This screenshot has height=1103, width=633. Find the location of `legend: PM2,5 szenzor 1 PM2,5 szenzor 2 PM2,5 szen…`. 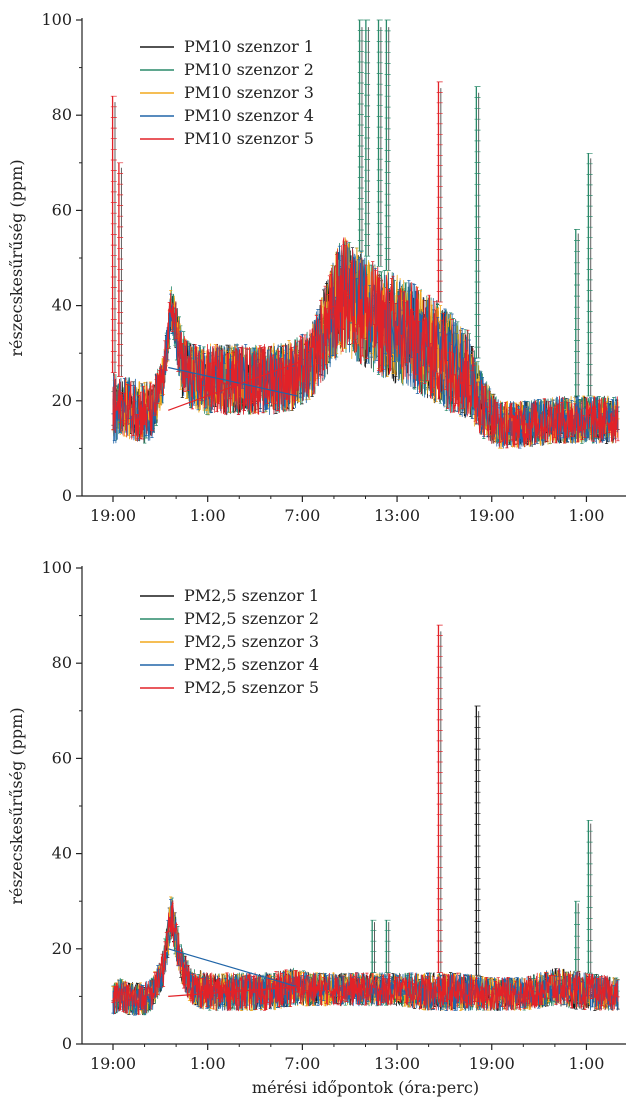

legend: PM2,5 szenzor 1 PM2,5 szenzor 2 PM2,5 szen… is located at coordinates (229, 641).